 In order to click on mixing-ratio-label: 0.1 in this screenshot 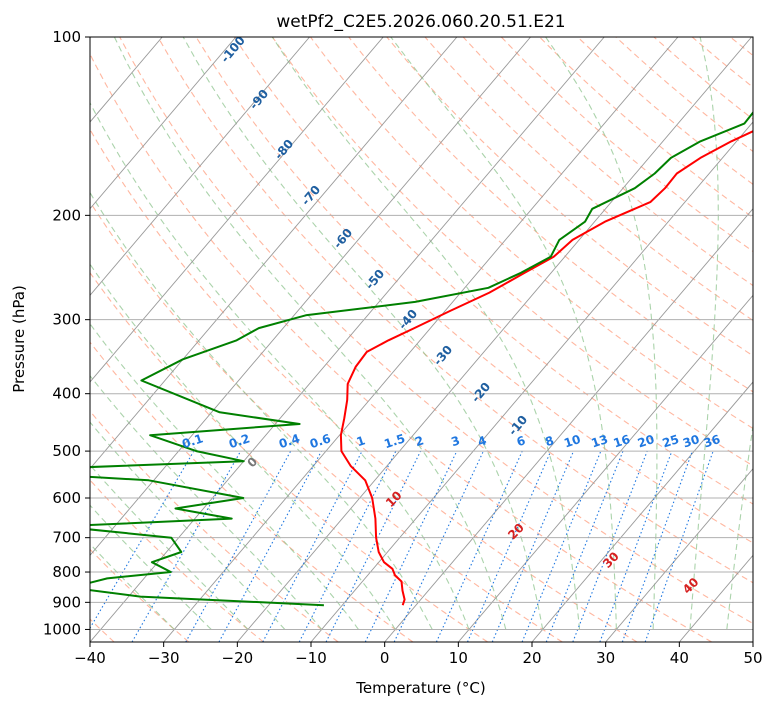, I will do `click(192, 441)`.